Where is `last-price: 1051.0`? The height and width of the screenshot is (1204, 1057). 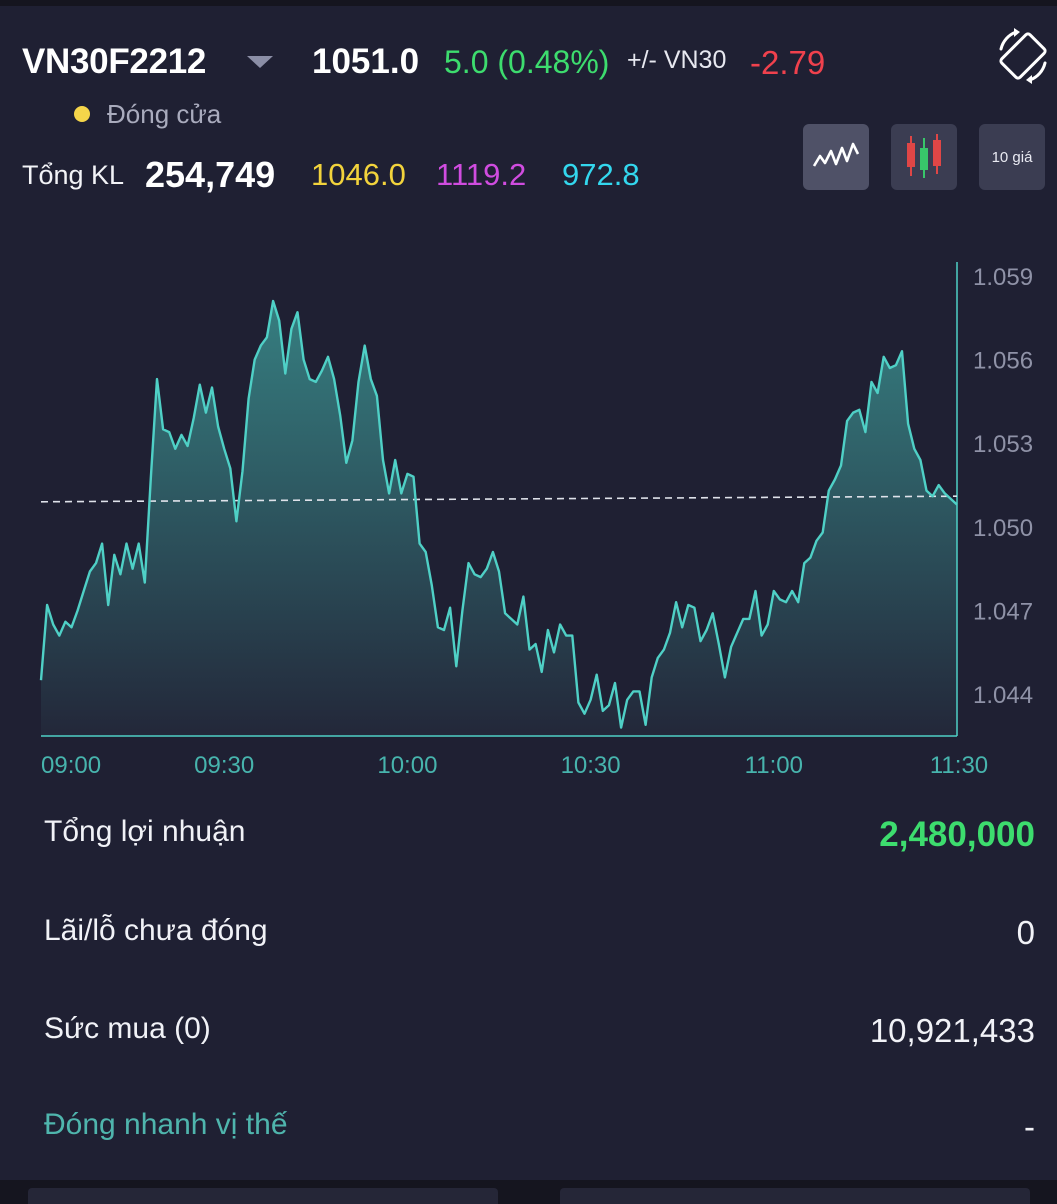
last-price: 1051.0 is located at coordinates (366, 61).